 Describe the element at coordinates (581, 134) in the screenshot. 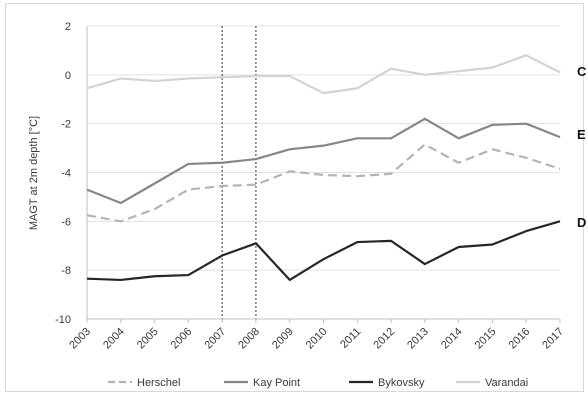

I see `panel-label: E` at that location.